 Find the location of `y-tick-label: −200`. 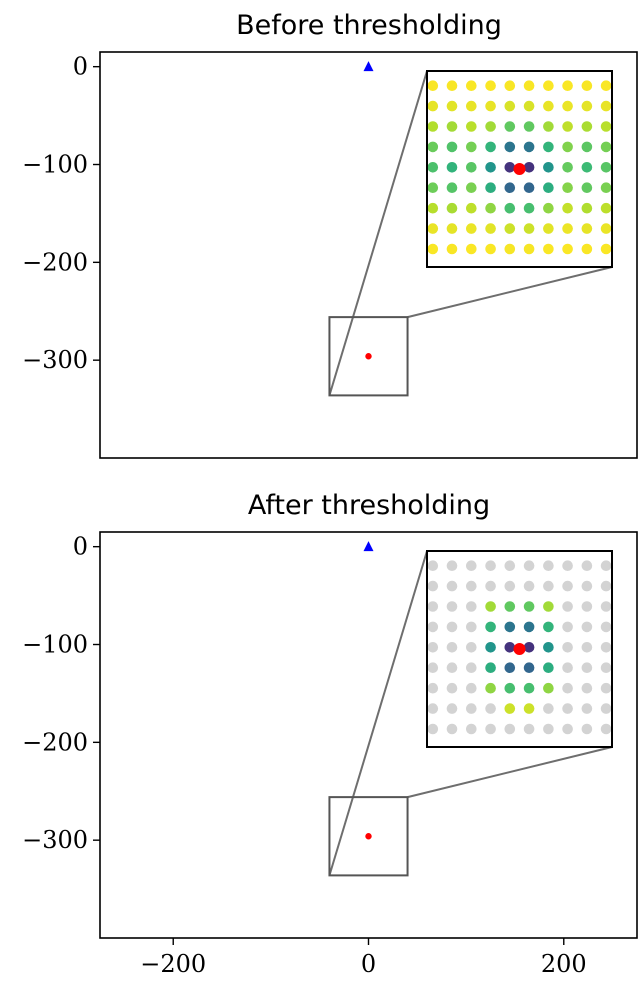

y-tick-label: −200 is located at coordinates (55, 262).